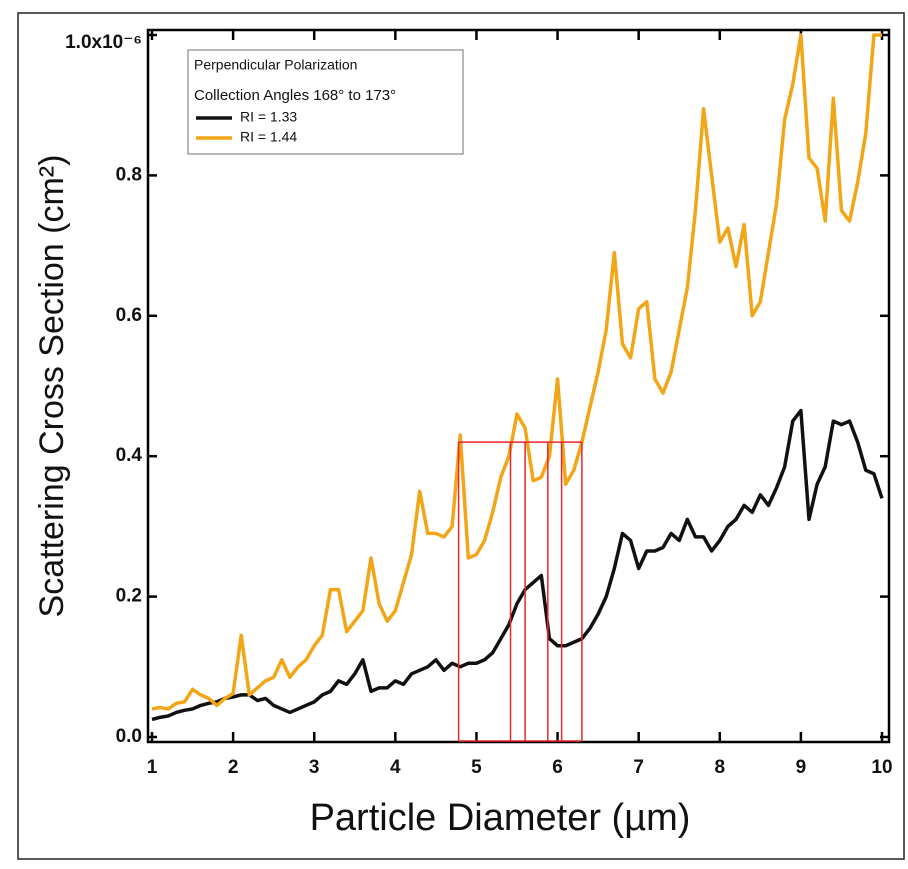 This screenshot has height=869, width=908. Describe the element at coordinates (801, 767) in the screenshot. I see `x-tick-label: 9` at that location.